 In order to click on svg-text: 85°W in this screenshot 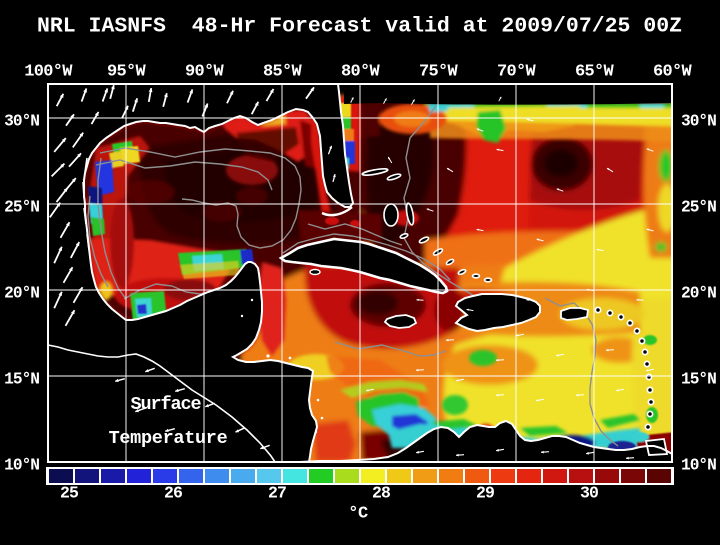, I will do `click(283, 72)`.